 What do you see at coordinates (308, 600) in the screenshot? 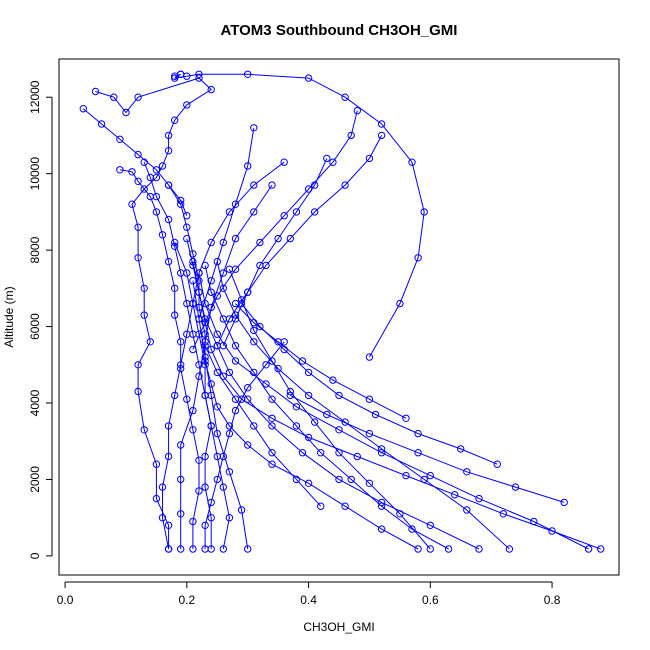
I see `x-tick-label: 0.4` at bounding box center [308, 600].